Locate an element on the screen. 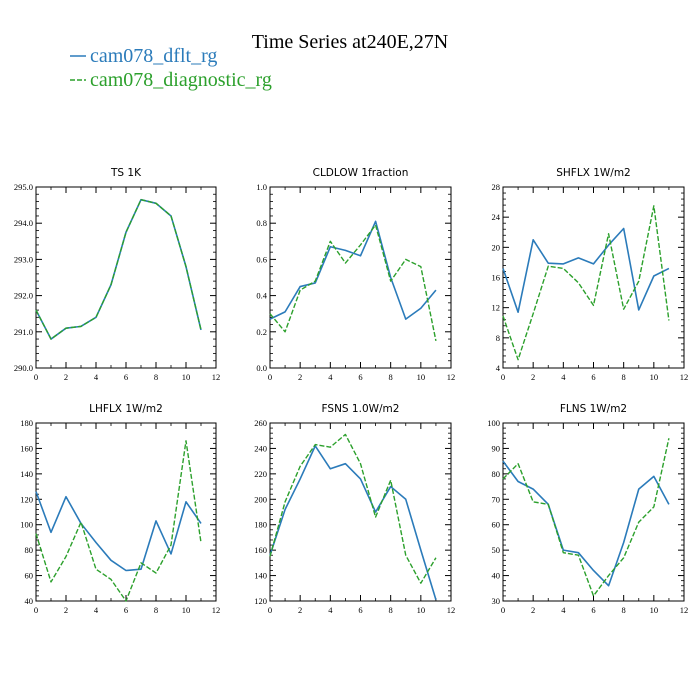 This screenshot has width=700, height=700. y-tick-label: 60 is located at coordinates (496, 525).